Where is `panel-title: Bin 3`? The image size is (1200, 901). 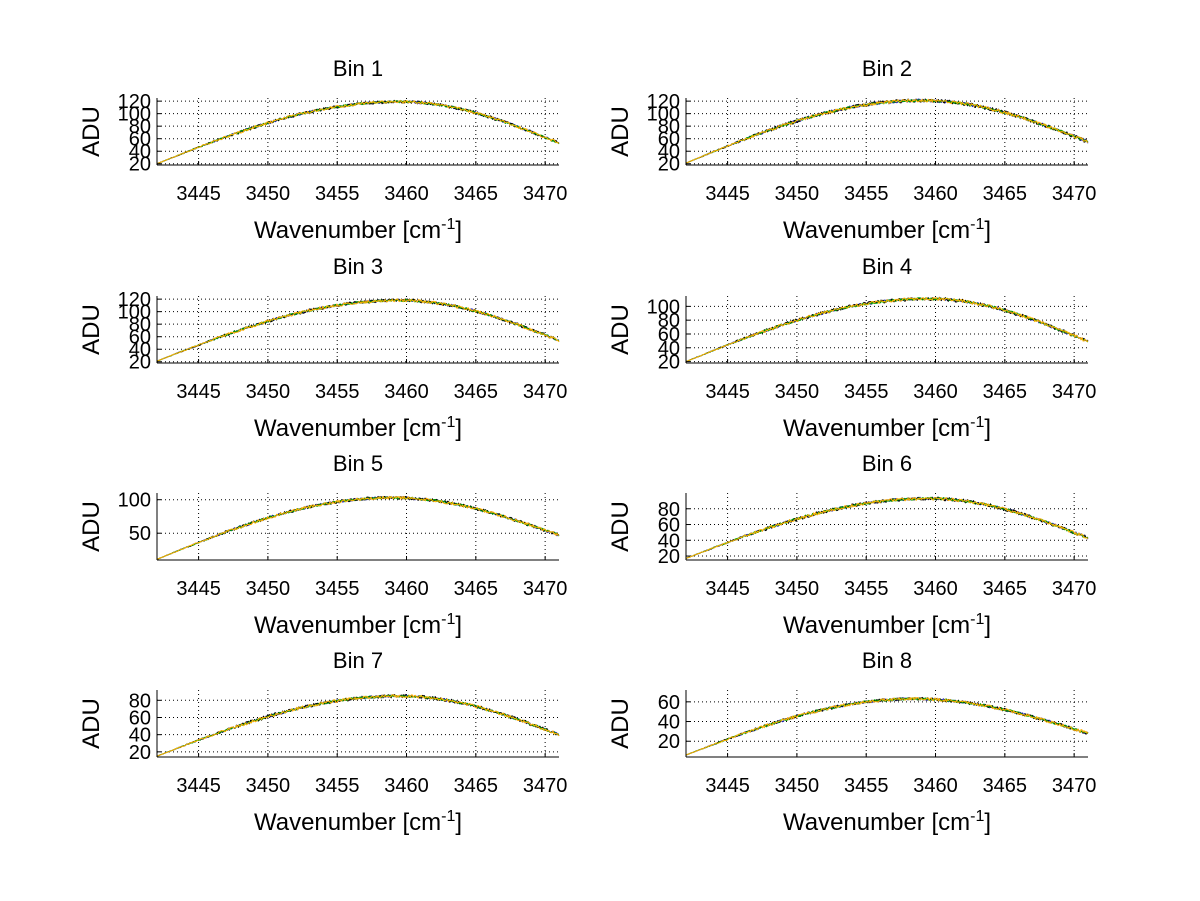 panel-title: Bin 3 is located at coordinates (358, 266).